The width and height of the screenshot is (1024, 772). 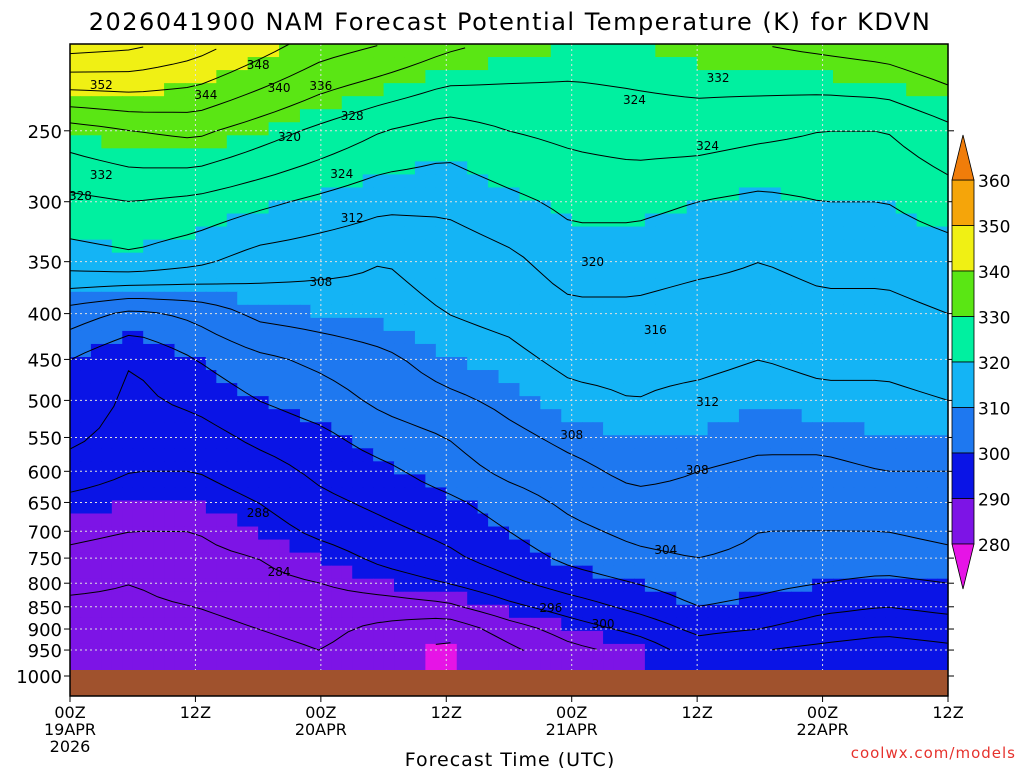 What do you see at coordinates (963, 384) in the screenshot?
I see `colorbar-bin` at bounding box center [963, 384].